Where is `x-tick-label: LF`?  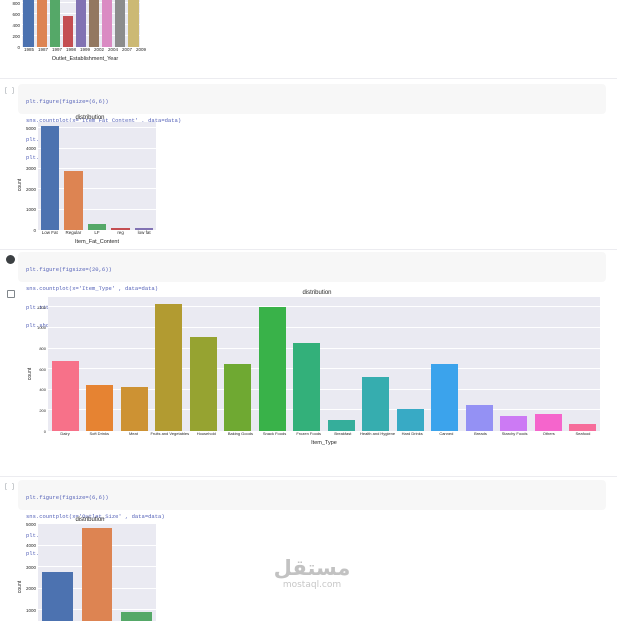 x-tick-label: LF is located at coordinates (97, 232).